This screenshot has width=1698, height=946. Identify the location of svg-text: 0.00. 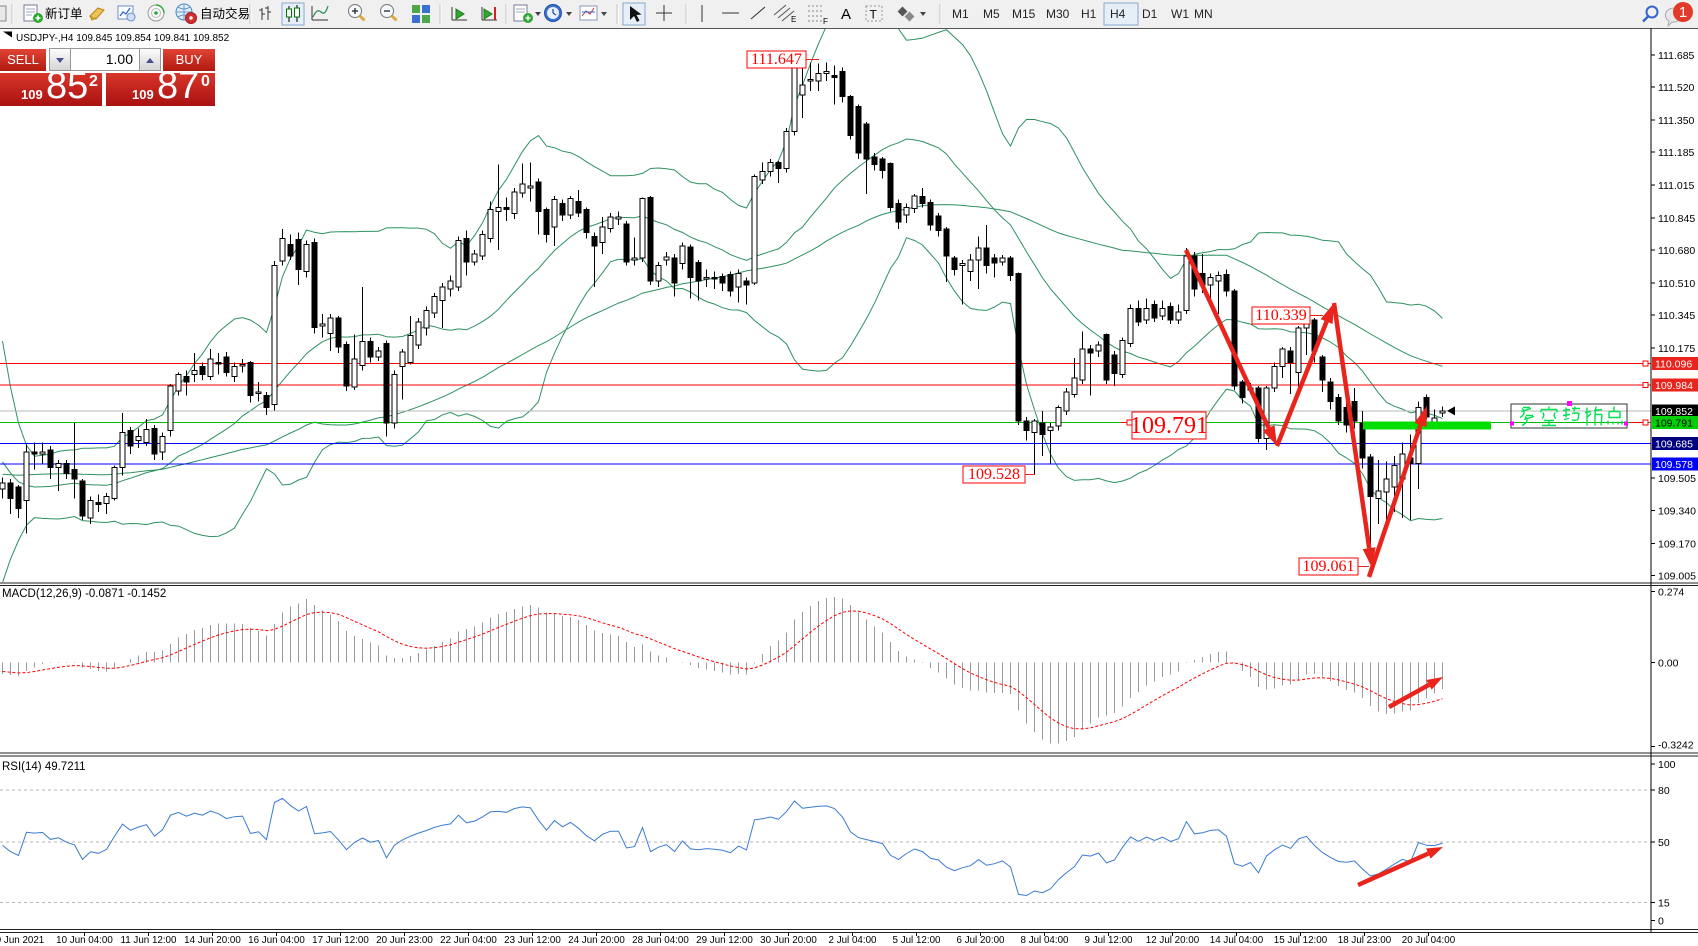
(1668, 664).